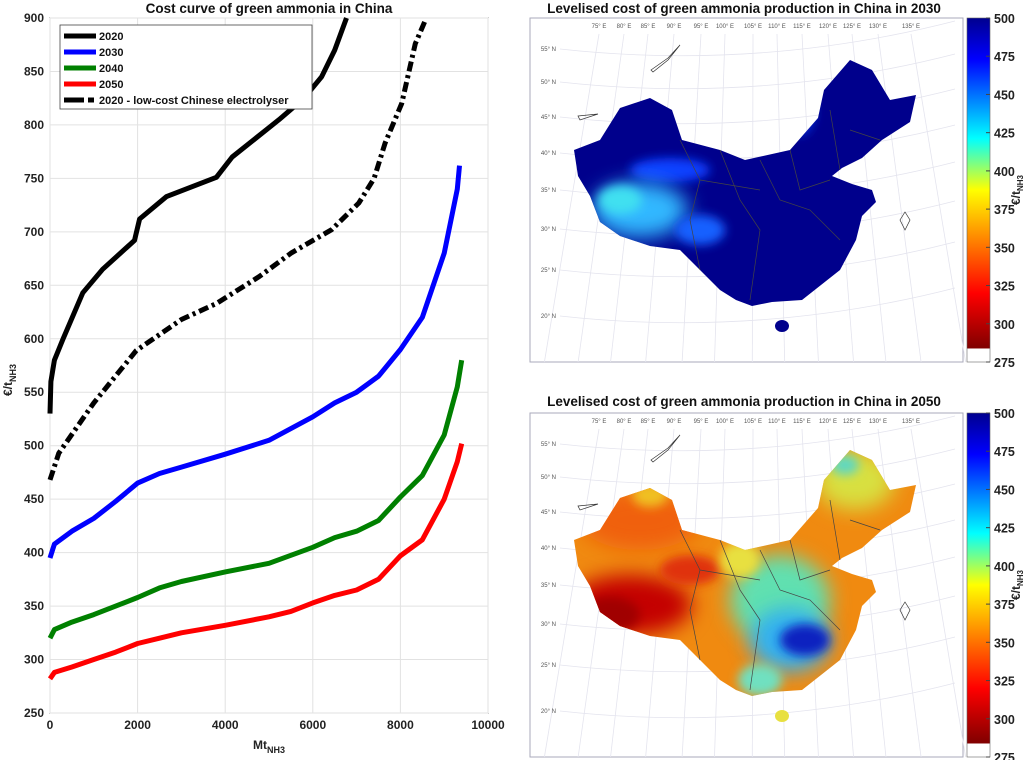 This screenshot has height=765, width=1024. What do you see at coordinates (648, 422) in the screenshot?
I see `longitude-label: 85° E` at bounding box center [648, 422].